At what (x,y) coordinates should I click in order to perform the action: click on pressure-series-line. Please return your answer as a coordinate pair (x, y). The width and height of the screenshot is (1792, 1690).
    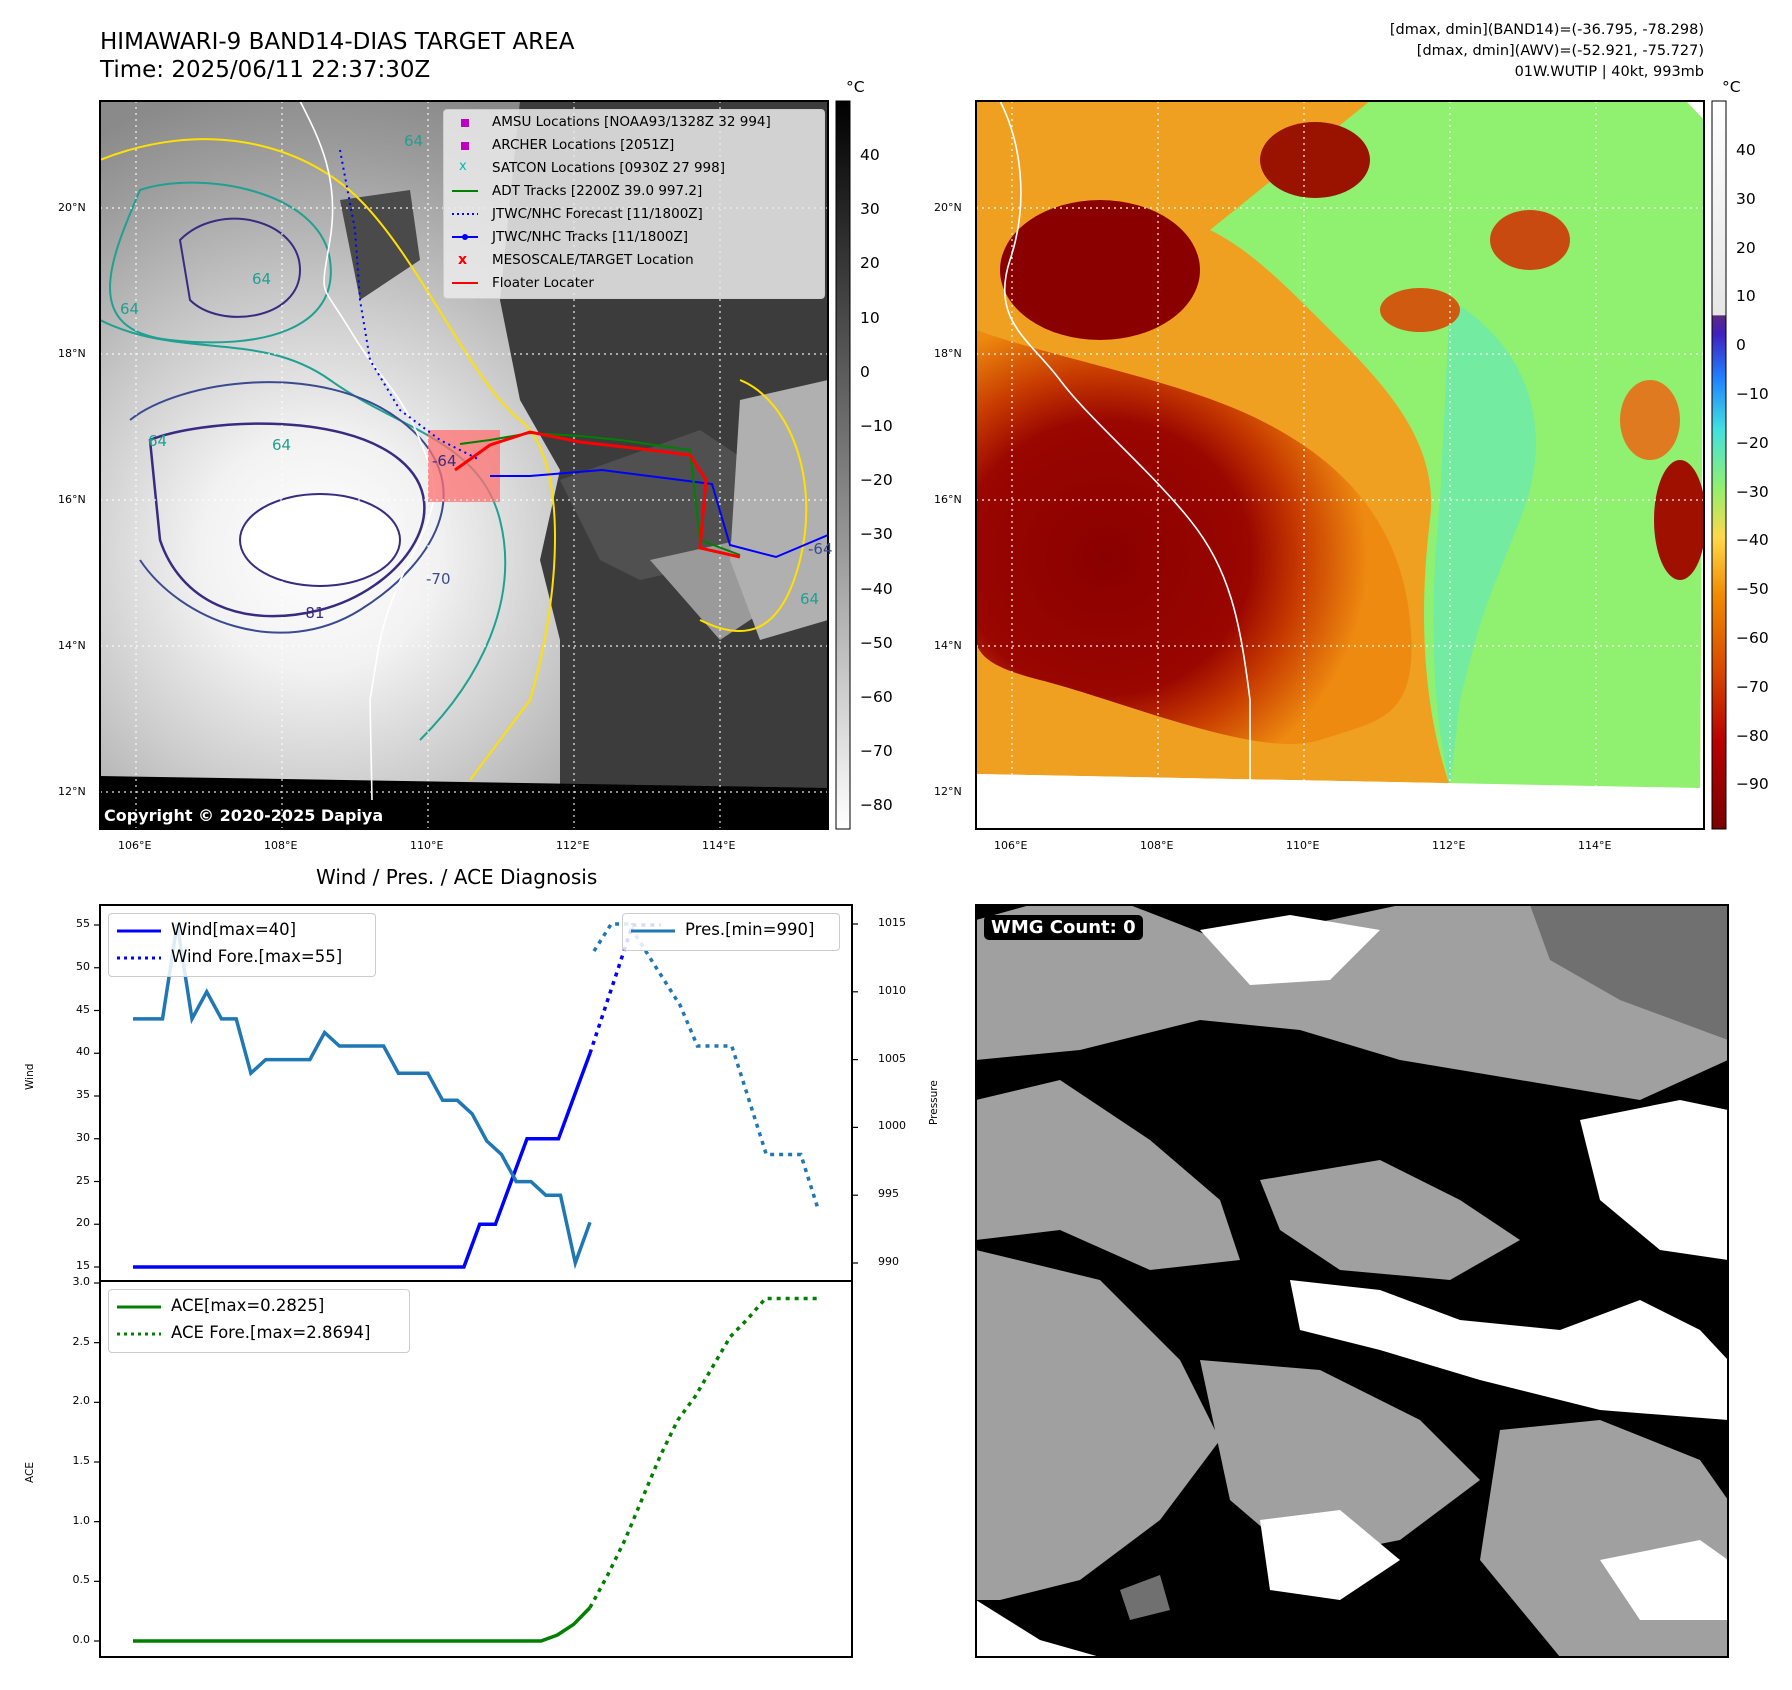
    Looking at the image, I should click on (362, 1096).